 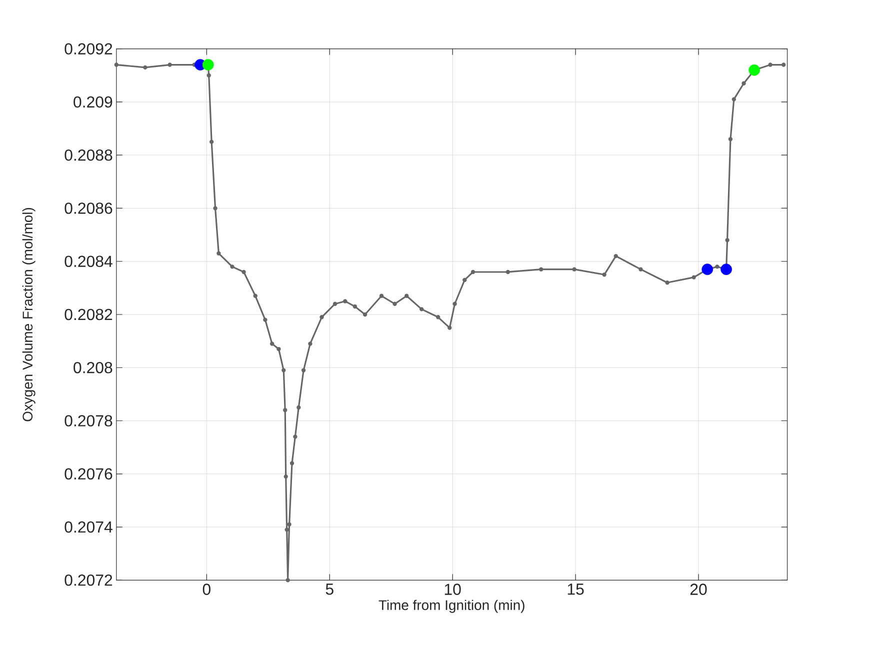 What do you see at coordinates (576, 589) in the screenshot?
I see `x-tick-label: 15` at bounding box center [576, 589].